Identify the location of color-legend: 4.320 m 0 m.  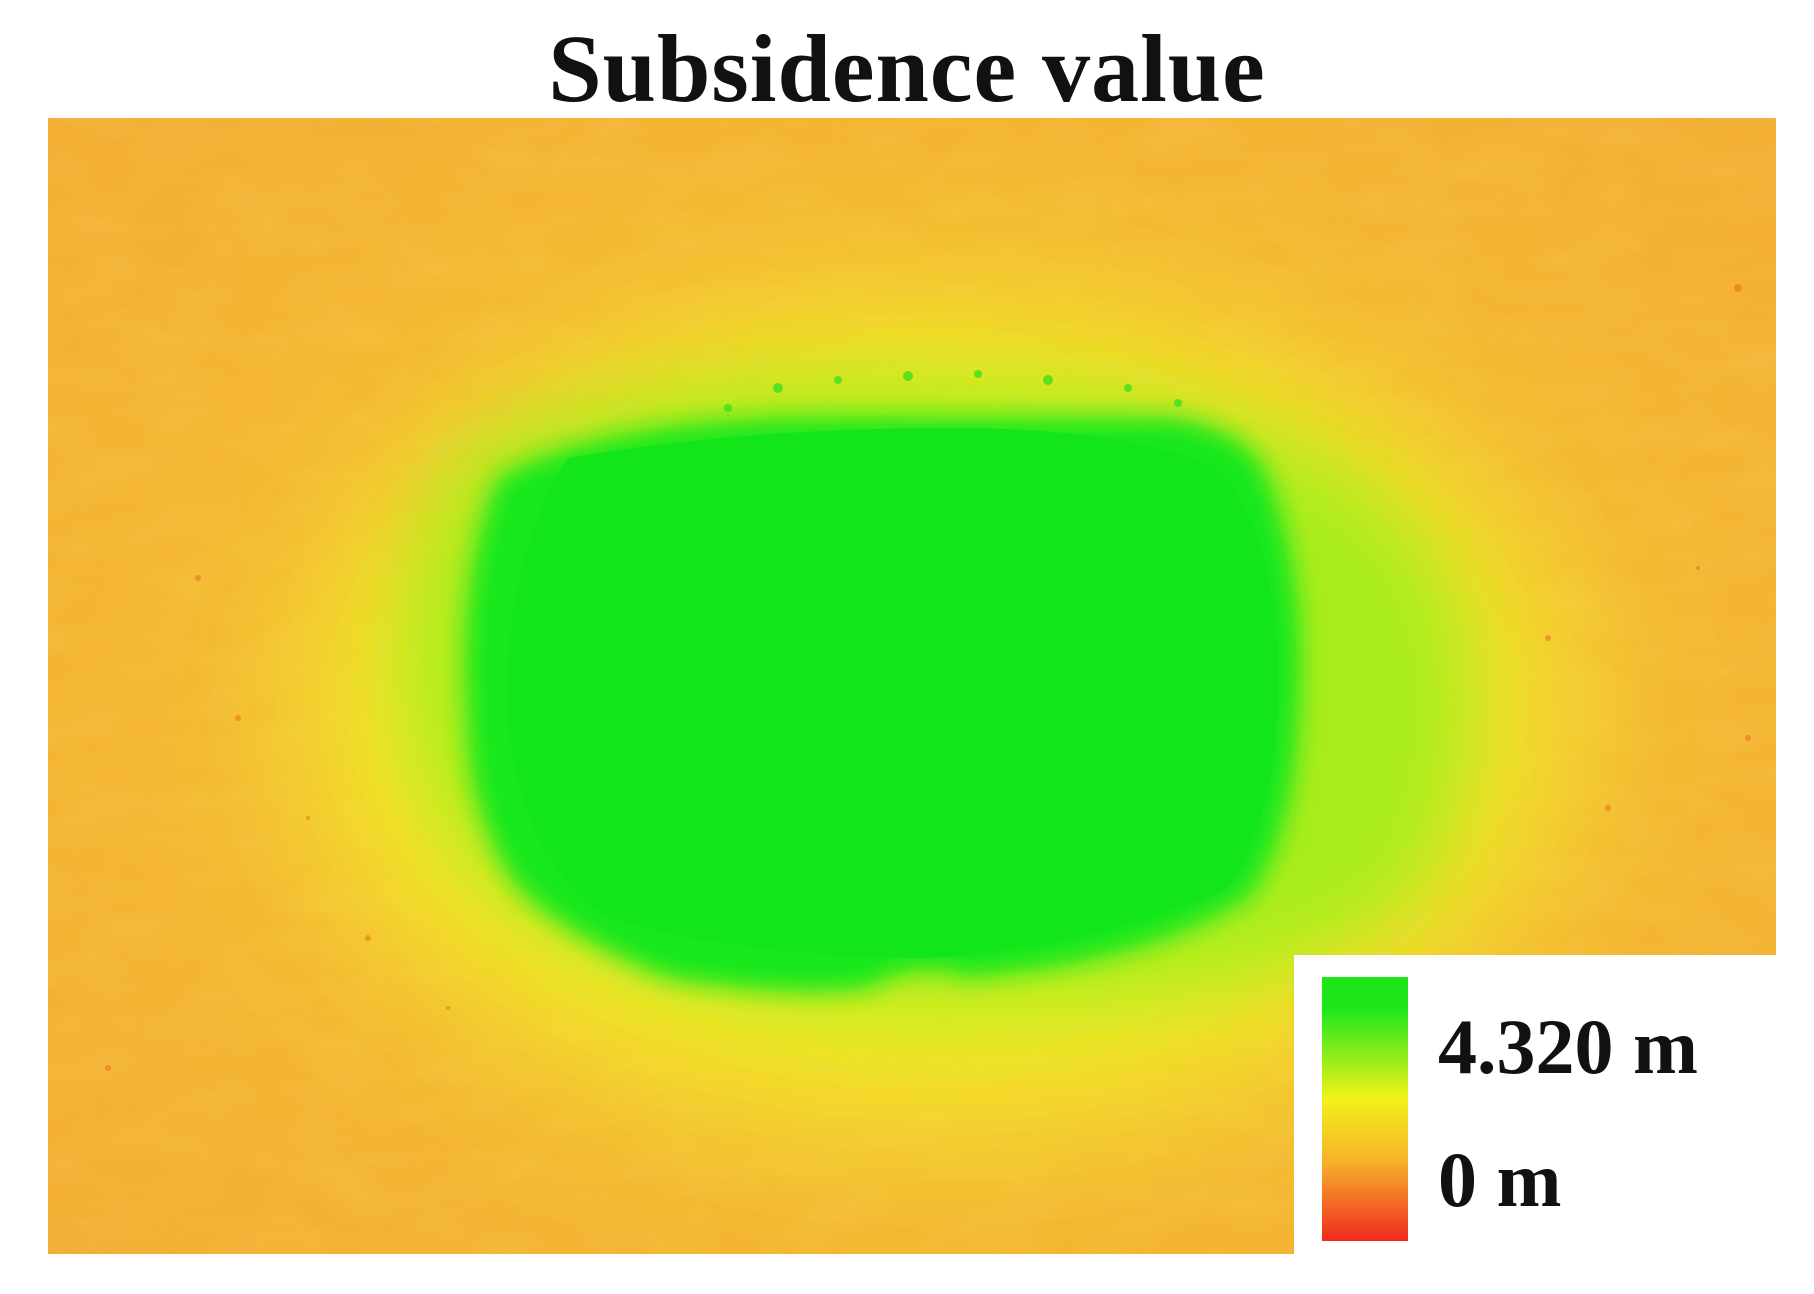
(1535, 1104).